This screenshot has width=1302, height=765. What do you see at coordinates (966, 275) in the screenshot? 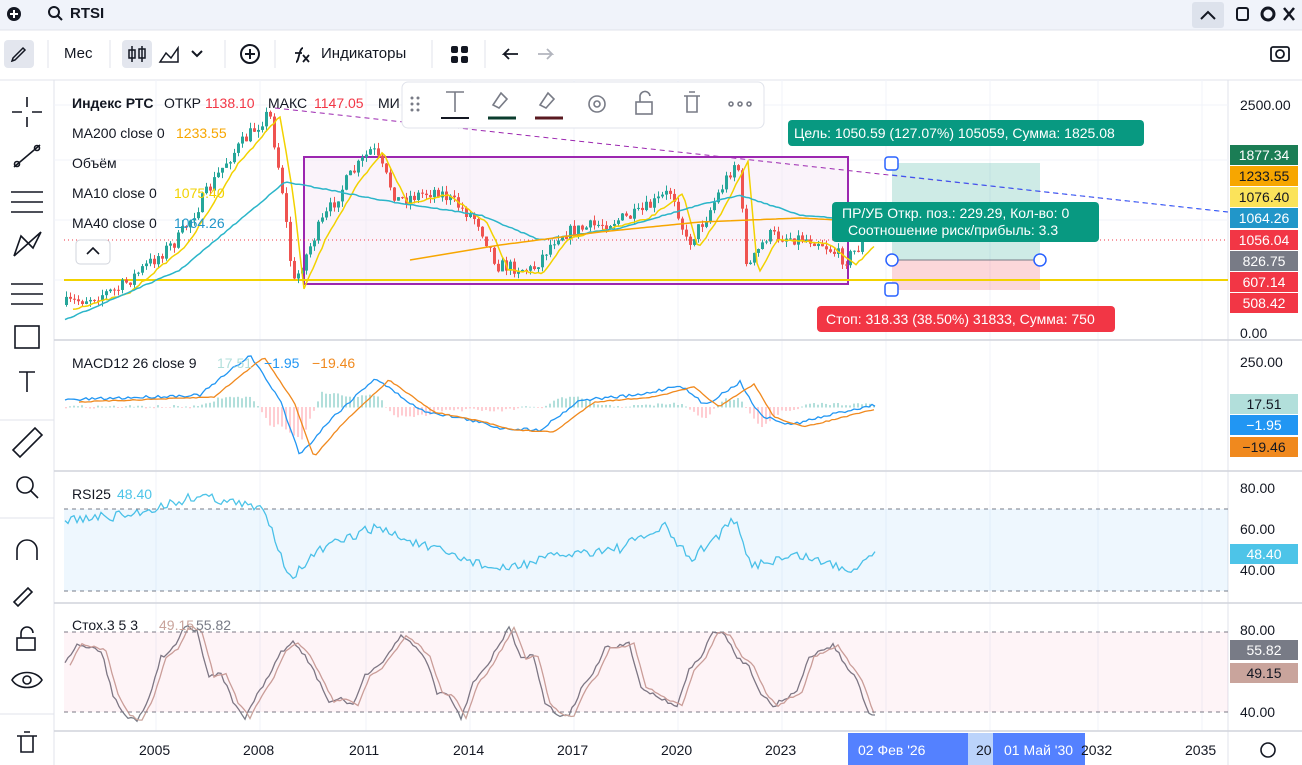
I see `loss-zone` at bounding box center [966, 275].